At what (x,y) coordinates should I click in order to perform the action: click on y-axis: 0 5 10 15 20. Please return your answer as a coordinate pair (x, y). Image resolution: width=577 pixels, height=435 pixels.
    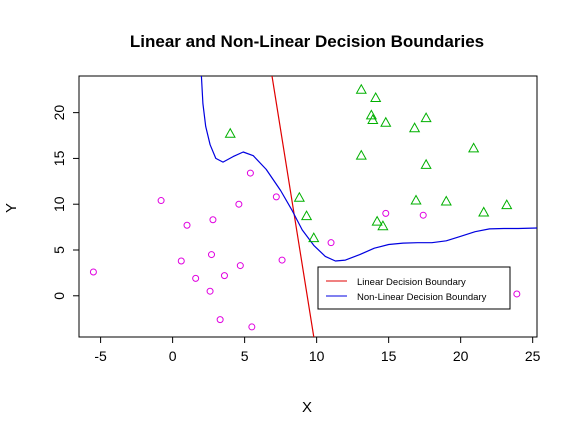
    Looking at the image, I should click on (65, 202).